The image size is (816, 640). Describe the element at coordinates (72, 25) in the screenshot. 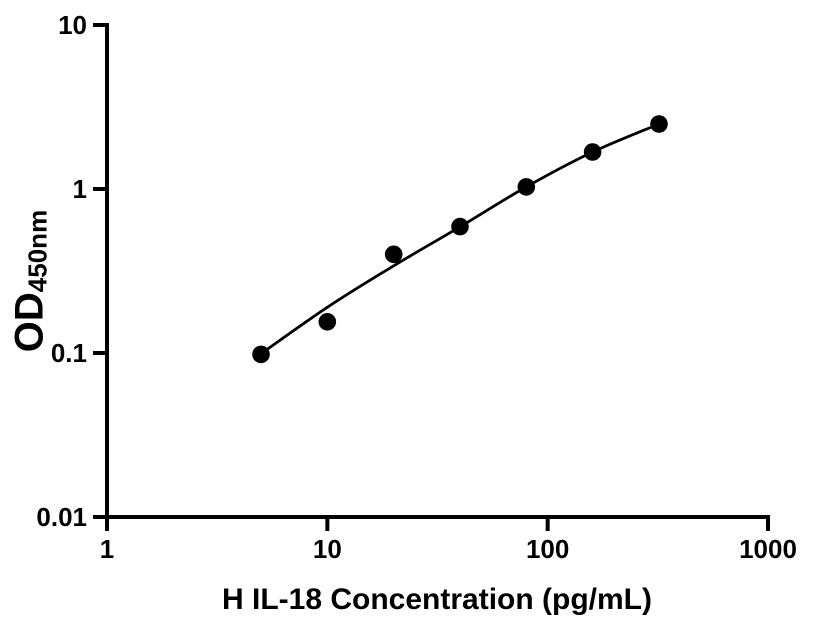

I see `y-tick-label: 10` at that location.